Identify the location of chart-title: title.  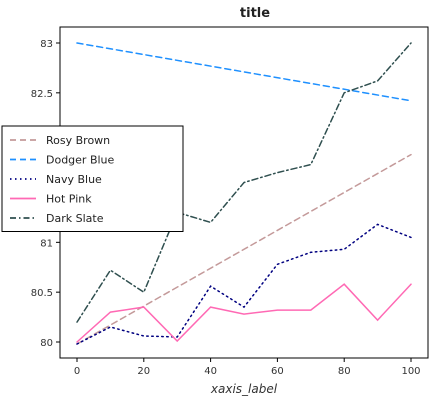
(255, 13).